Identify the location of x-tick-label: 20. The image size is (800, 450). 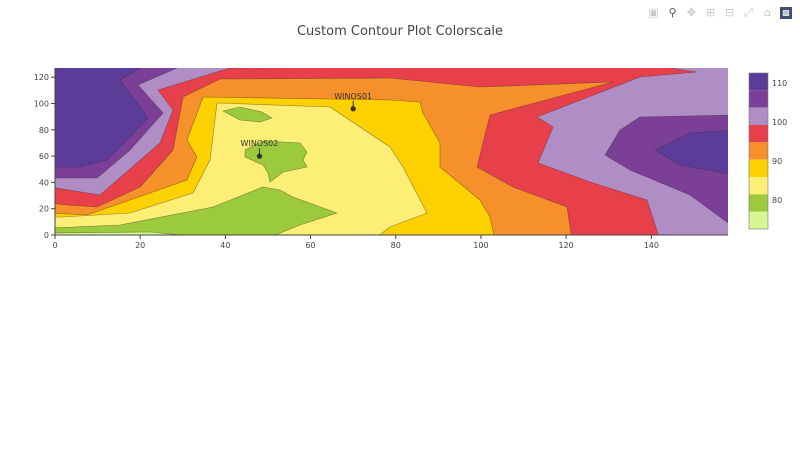
(140, 245).